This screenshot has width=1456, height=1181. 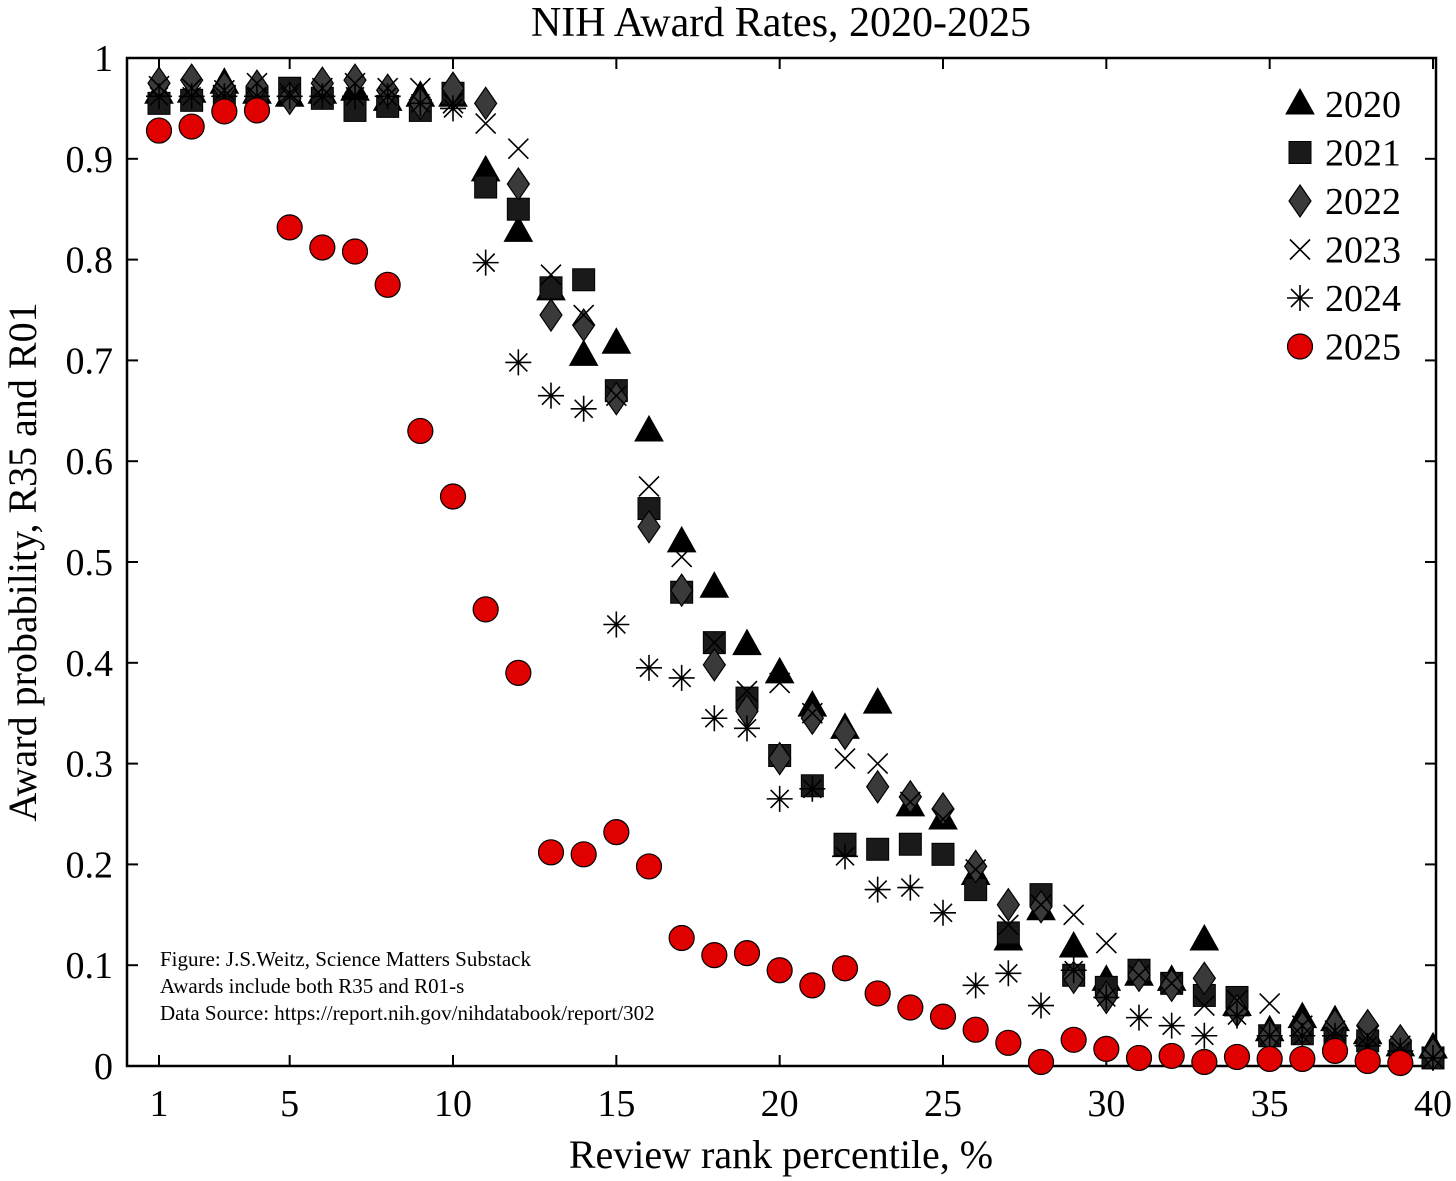 I want to click on legend-label-2024: 2024, so click(x=1363, y=299).